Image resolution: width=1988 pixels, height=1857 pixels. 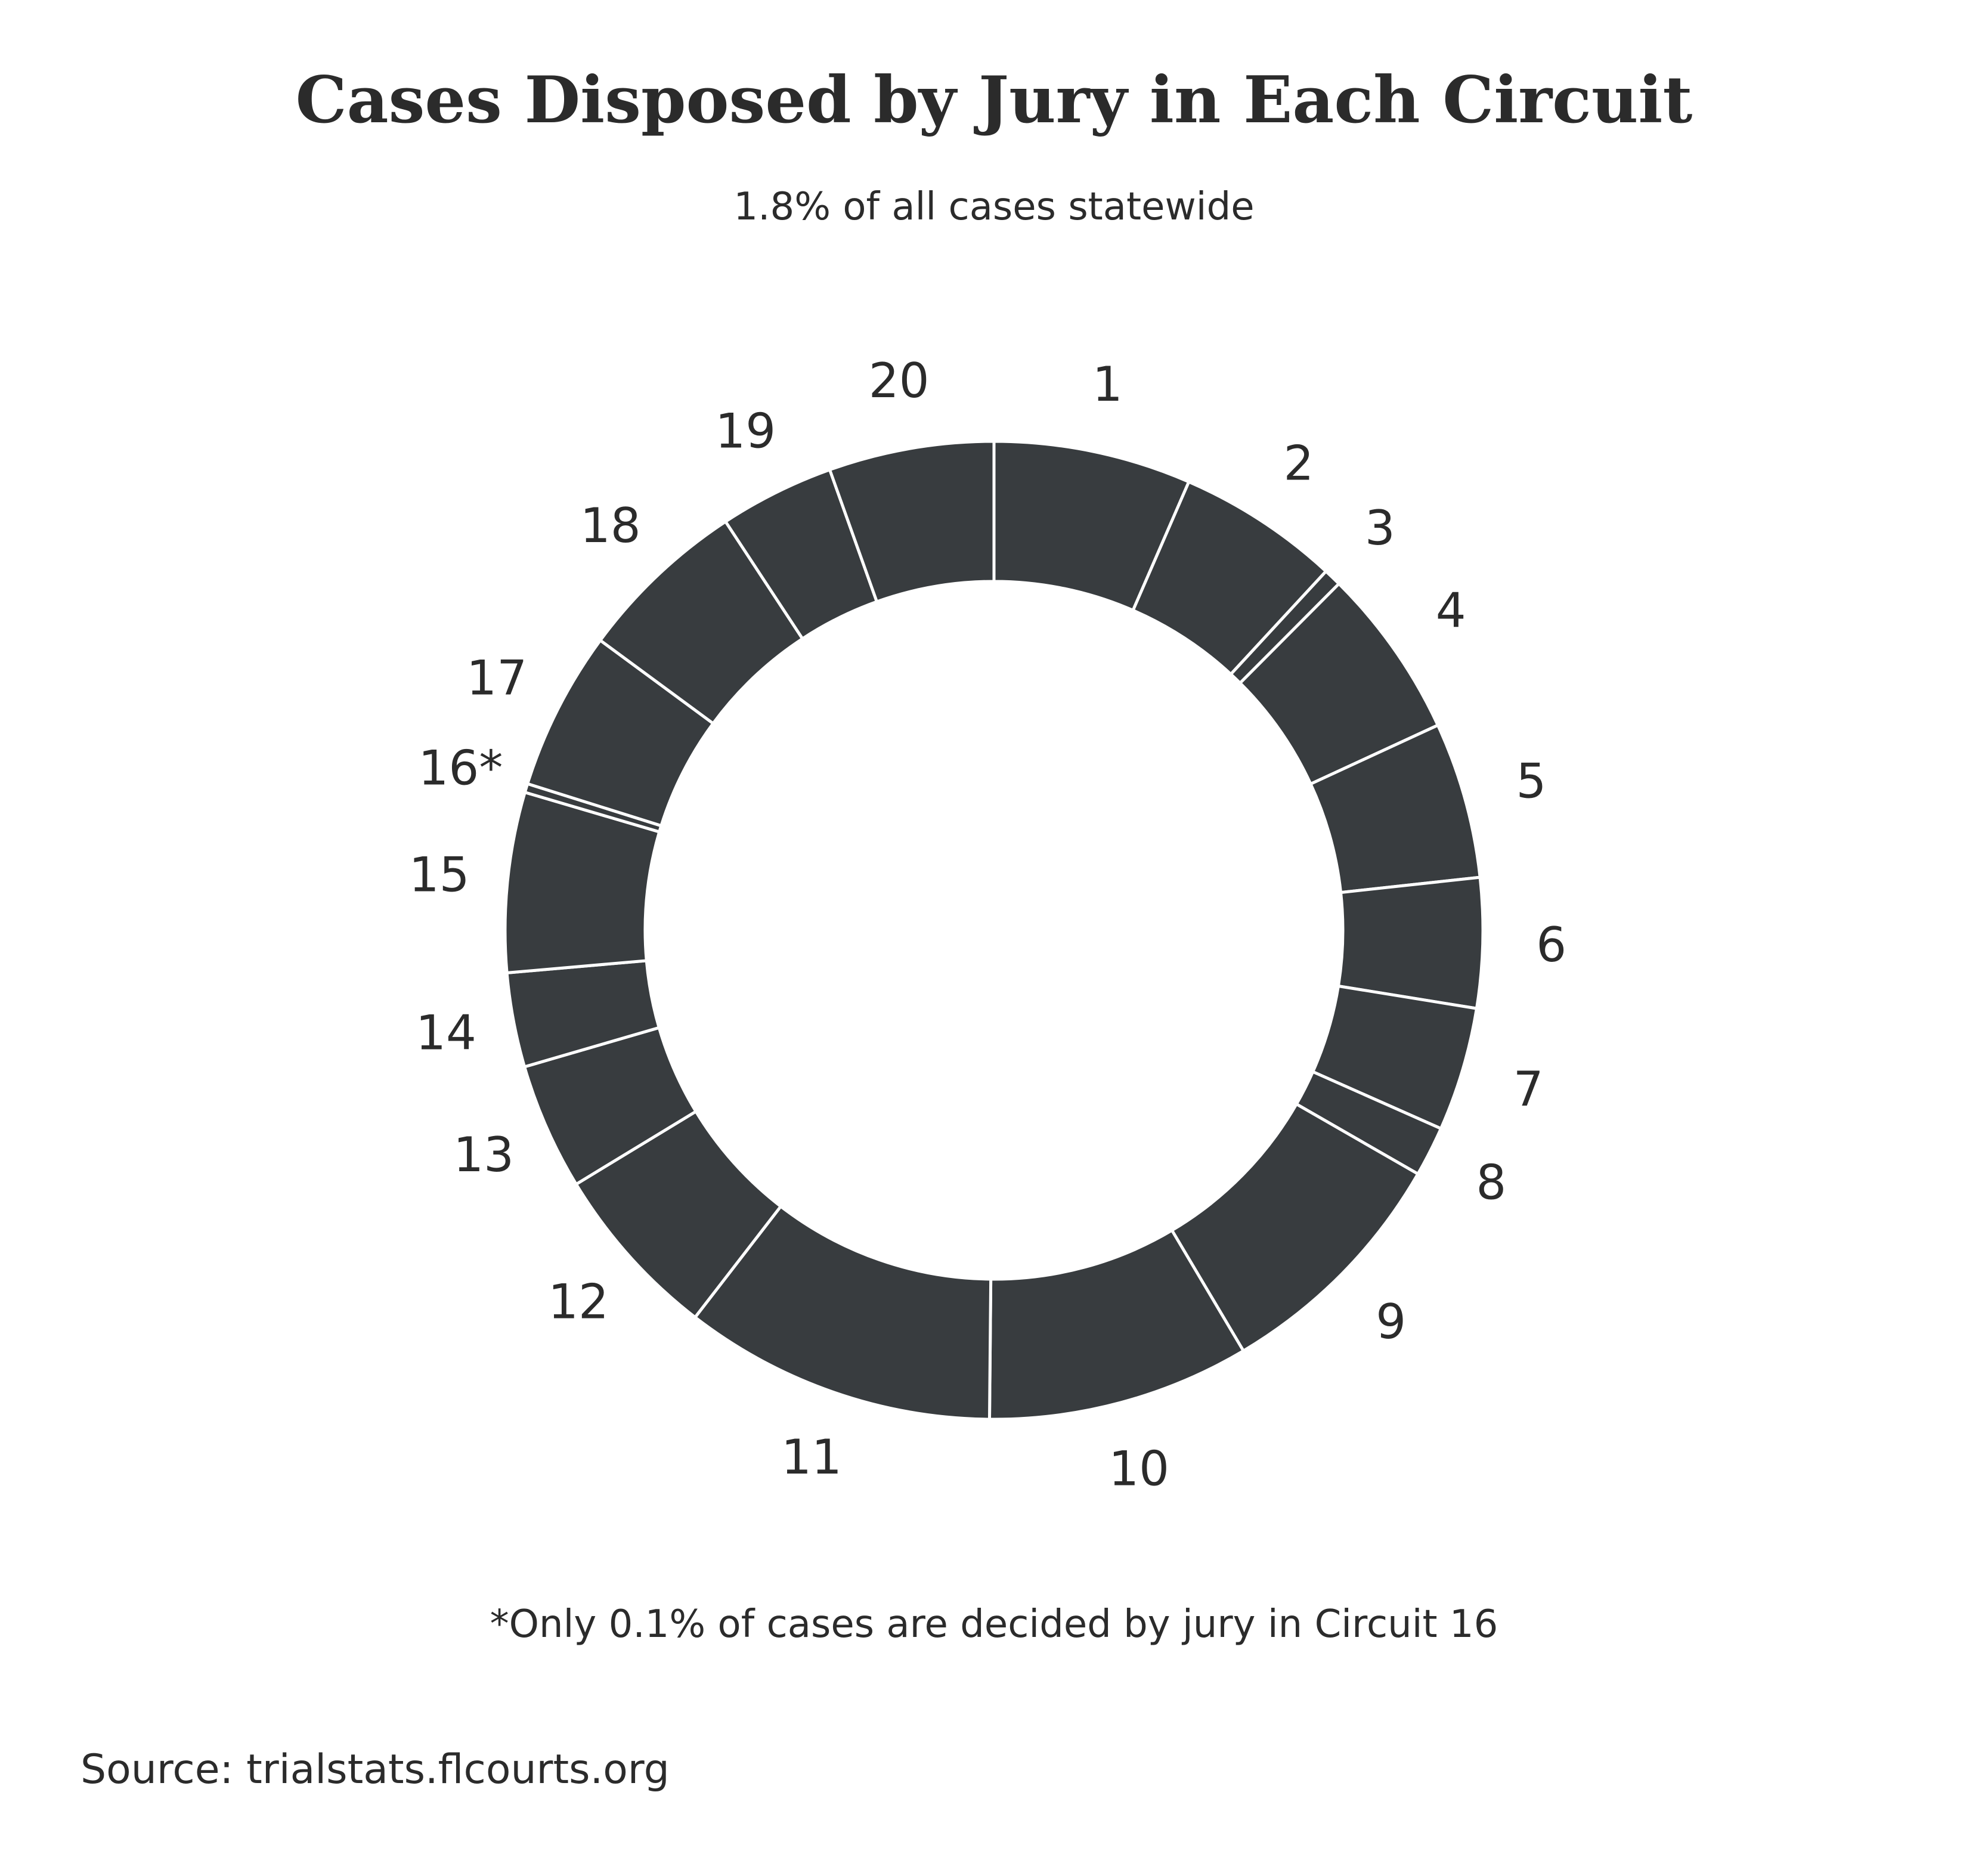 What do you see at coordinates (610, 526) in the screenshot?
I see `segment-label-18: 18` at bounding box center [610, 526].